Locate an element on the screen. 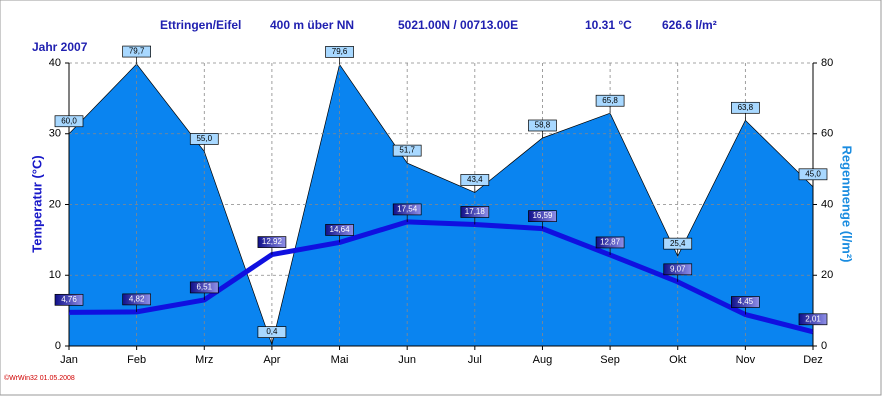 The width and height of the screenshot is (882, 396). x-tick-label: Nov is located at coordinates (746, 360).